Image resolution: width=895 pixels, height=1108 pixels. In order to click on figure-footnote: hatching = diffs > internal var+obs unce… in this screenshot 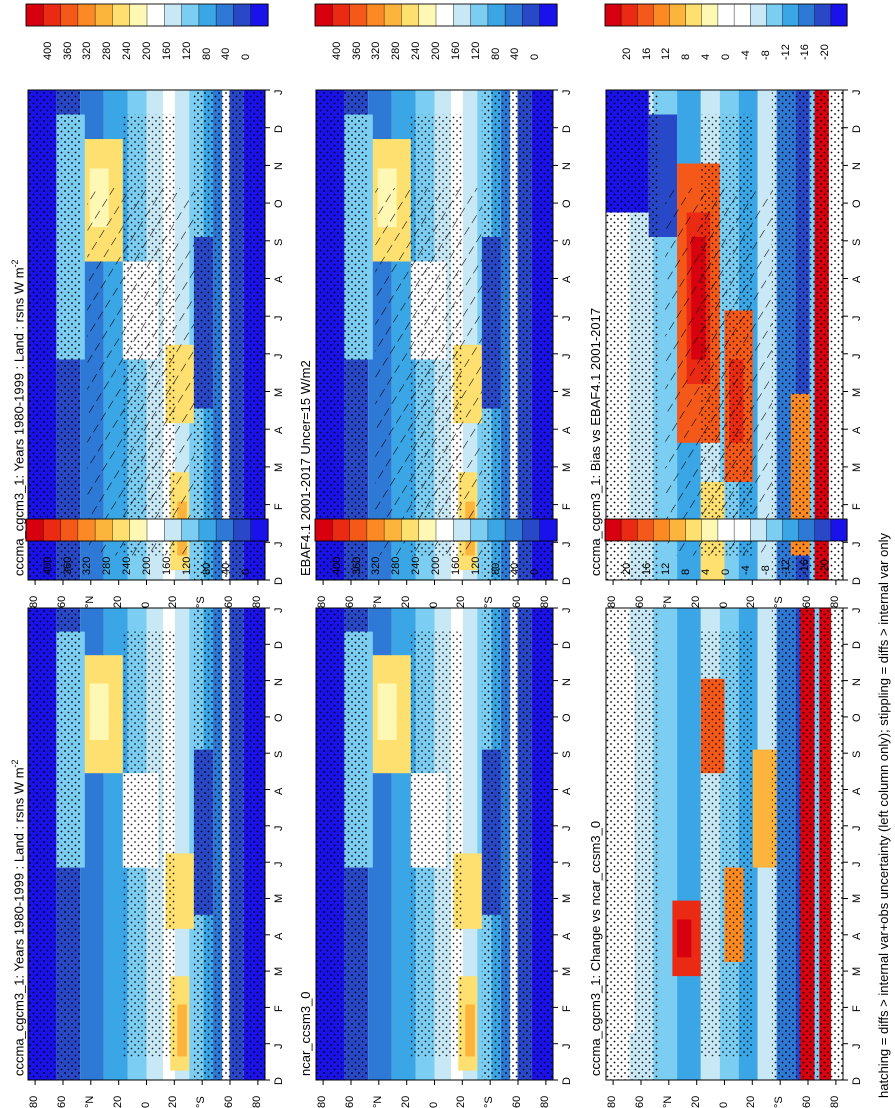, I will do `click(883, 815)`.